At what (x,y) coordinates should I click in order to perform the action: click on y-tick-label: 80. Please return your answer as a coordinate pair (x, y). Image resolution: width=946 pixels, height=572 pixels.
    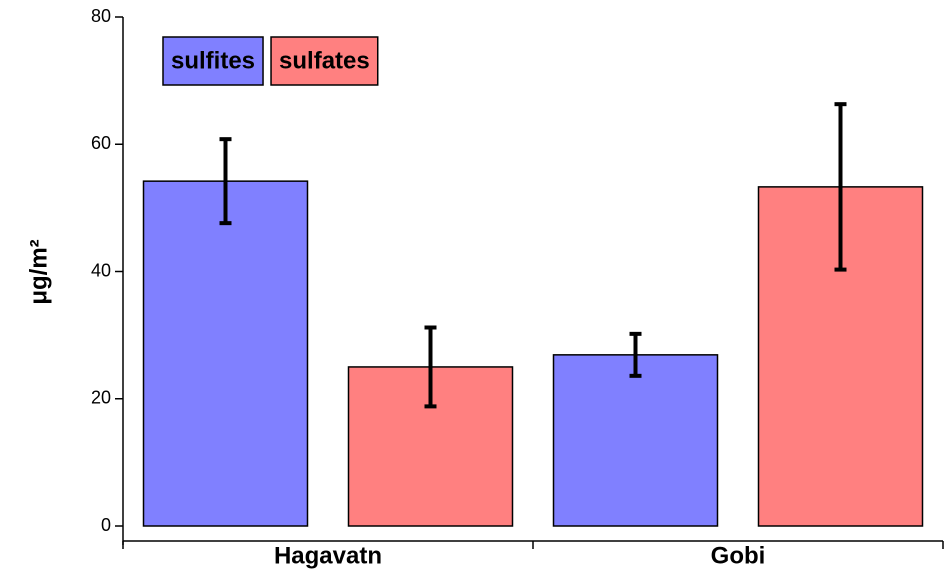
    Looking at the image, I should click on (101, 16).